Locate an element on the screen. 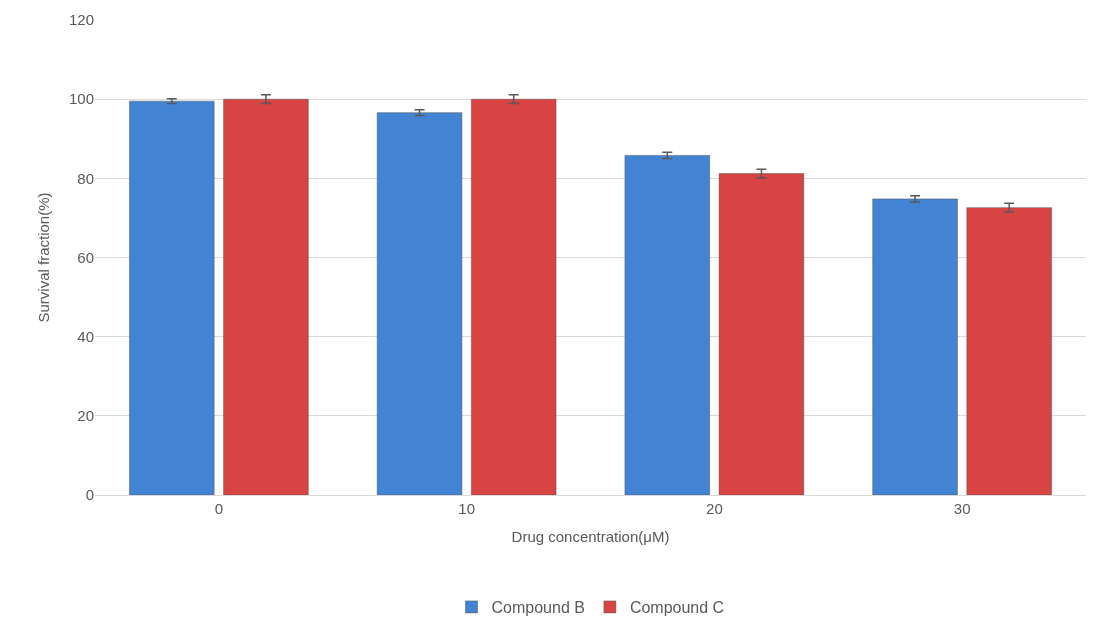 This screenshot has width=1116, height=636. x-axis-title: Drug concentration(μM) is located at coordinates (590, 536).